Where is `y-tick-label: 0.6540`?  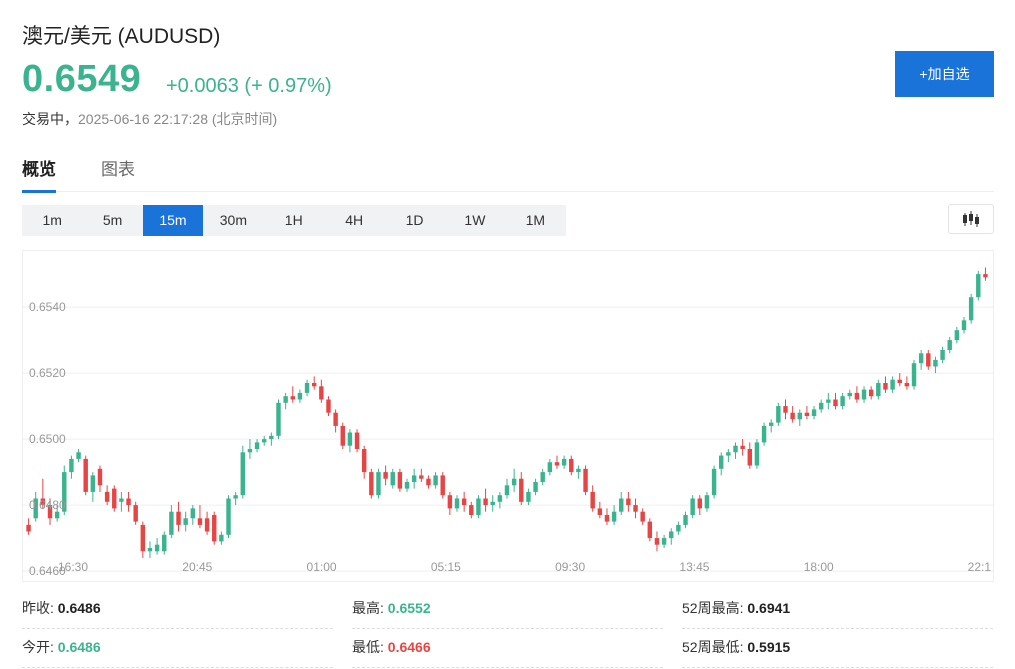
y-tick-label: 0.6540 is located at coordinates (47, 307).